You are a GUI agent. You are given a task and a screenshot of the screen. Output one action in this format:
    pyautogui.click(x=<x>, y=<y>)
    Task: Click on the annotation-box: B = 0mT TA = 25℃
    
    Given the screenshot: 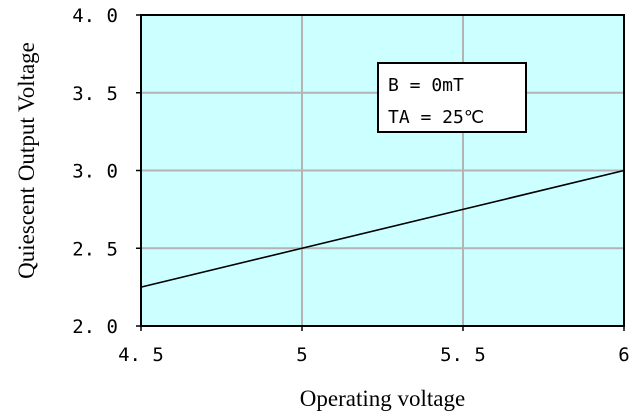 What is the action you would take?
    pyautogui.click(x=452, y=97)
    